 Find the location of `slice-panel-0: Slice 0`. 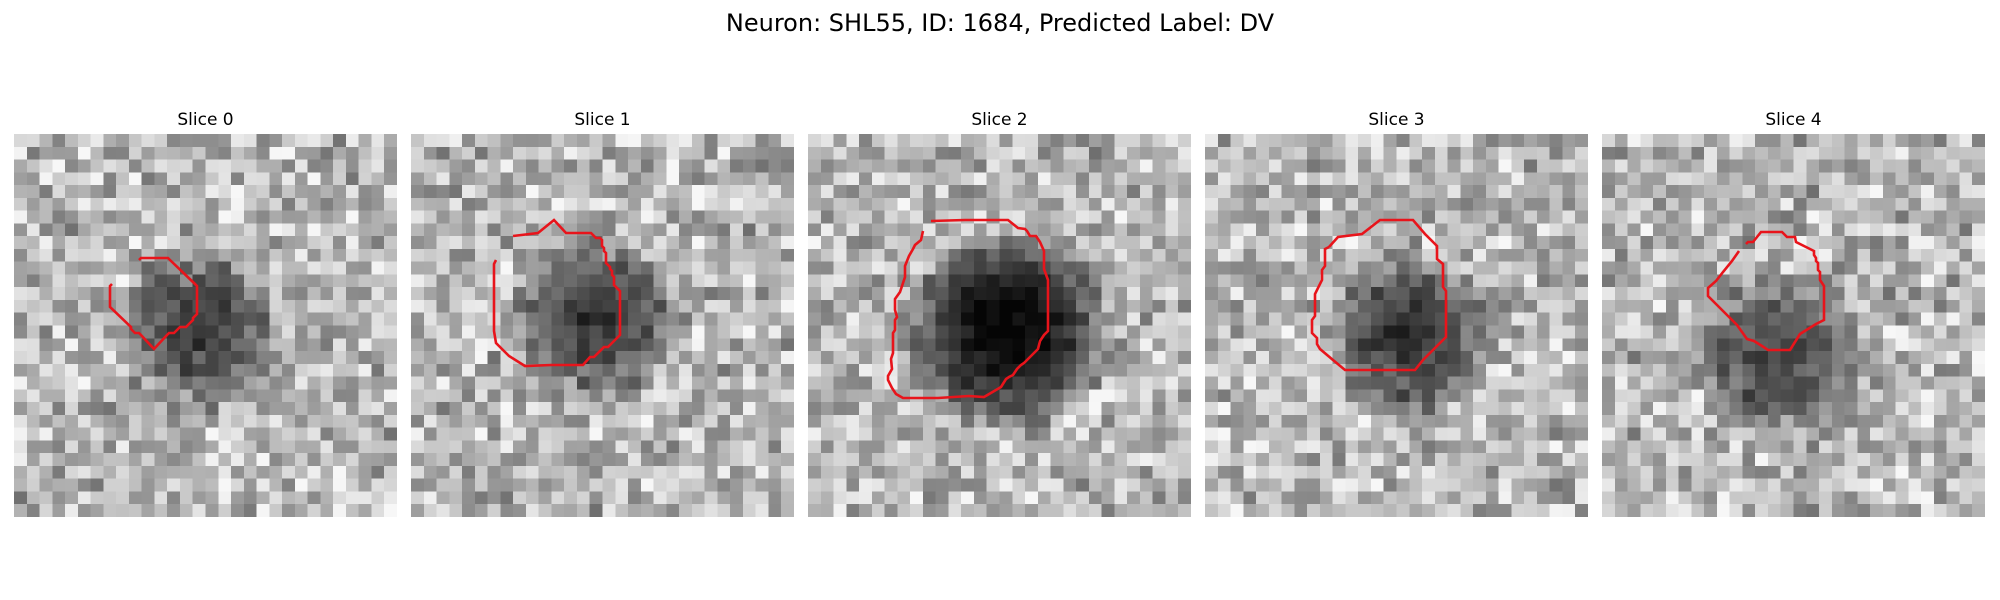

slice-panel-0: Slice 0 is located at coordinates (205, 312).